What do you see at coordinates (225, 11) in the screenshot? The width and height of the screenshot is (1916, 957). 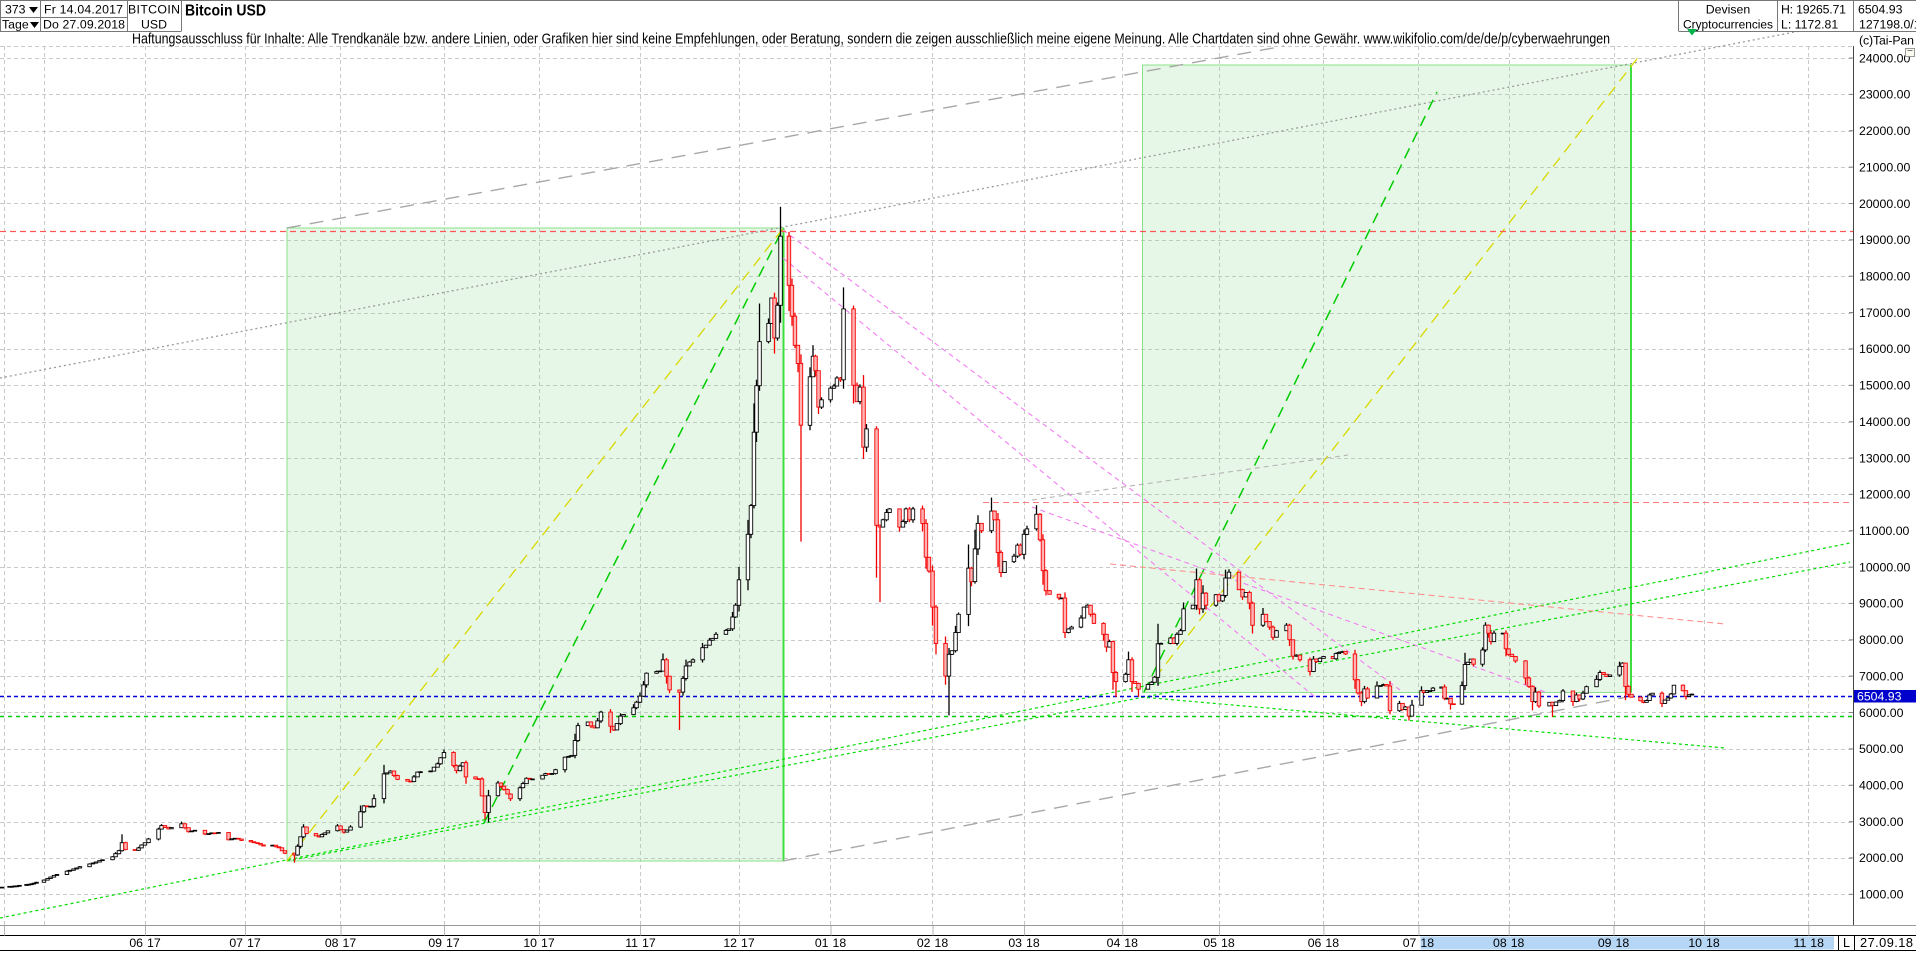 I see `svg-text: Bitcoin USD` at bounding box center [225, 11].